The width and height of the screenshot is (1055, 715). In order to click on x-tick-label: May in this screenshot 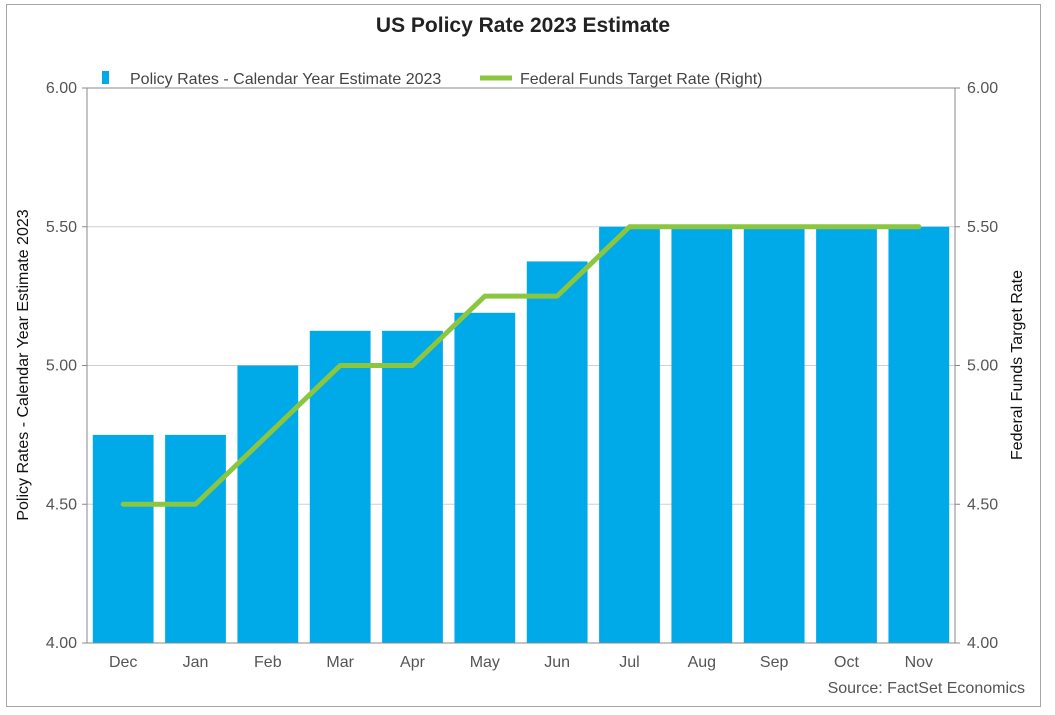, I will do `click(485, 662)`.